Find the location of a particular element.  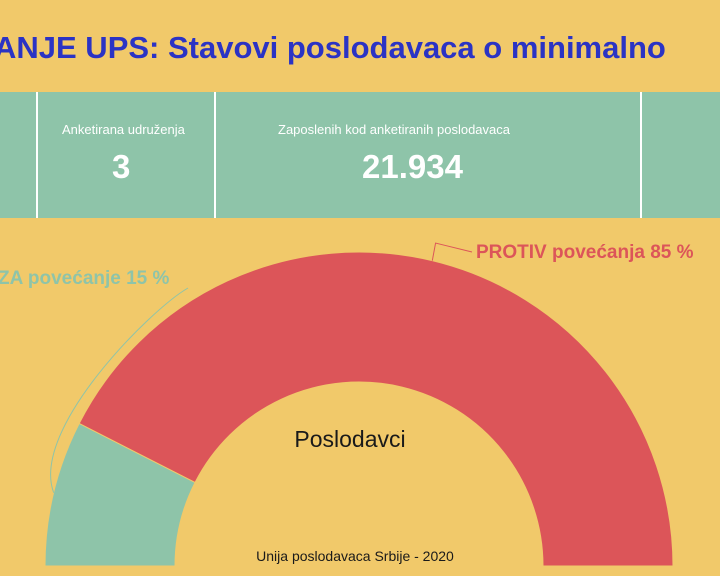

leader-line-protiv is located at coordinates (452, 251).